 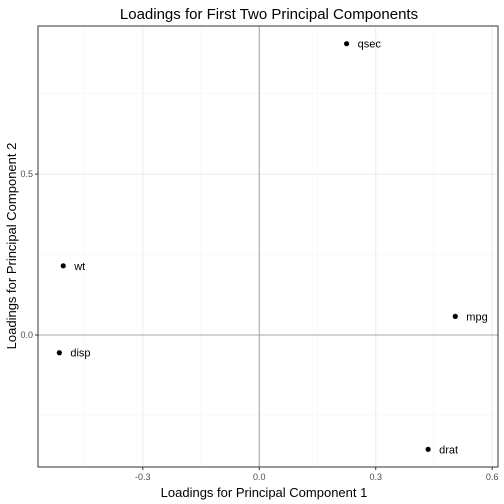 What do you see at coordinates (264, 492) in the screenshot?
I see `x-axis-title: Loadings for Principal Component 1` at bounding box center [264, 492].